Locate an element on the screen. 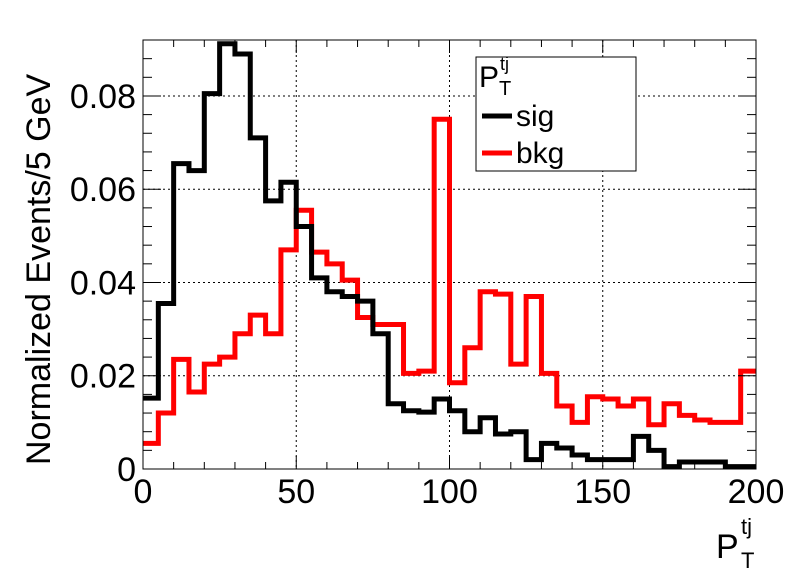 This screenshot has height=572, width=796. legend: P T tj sig bkg is located at coordinates (556, 113).